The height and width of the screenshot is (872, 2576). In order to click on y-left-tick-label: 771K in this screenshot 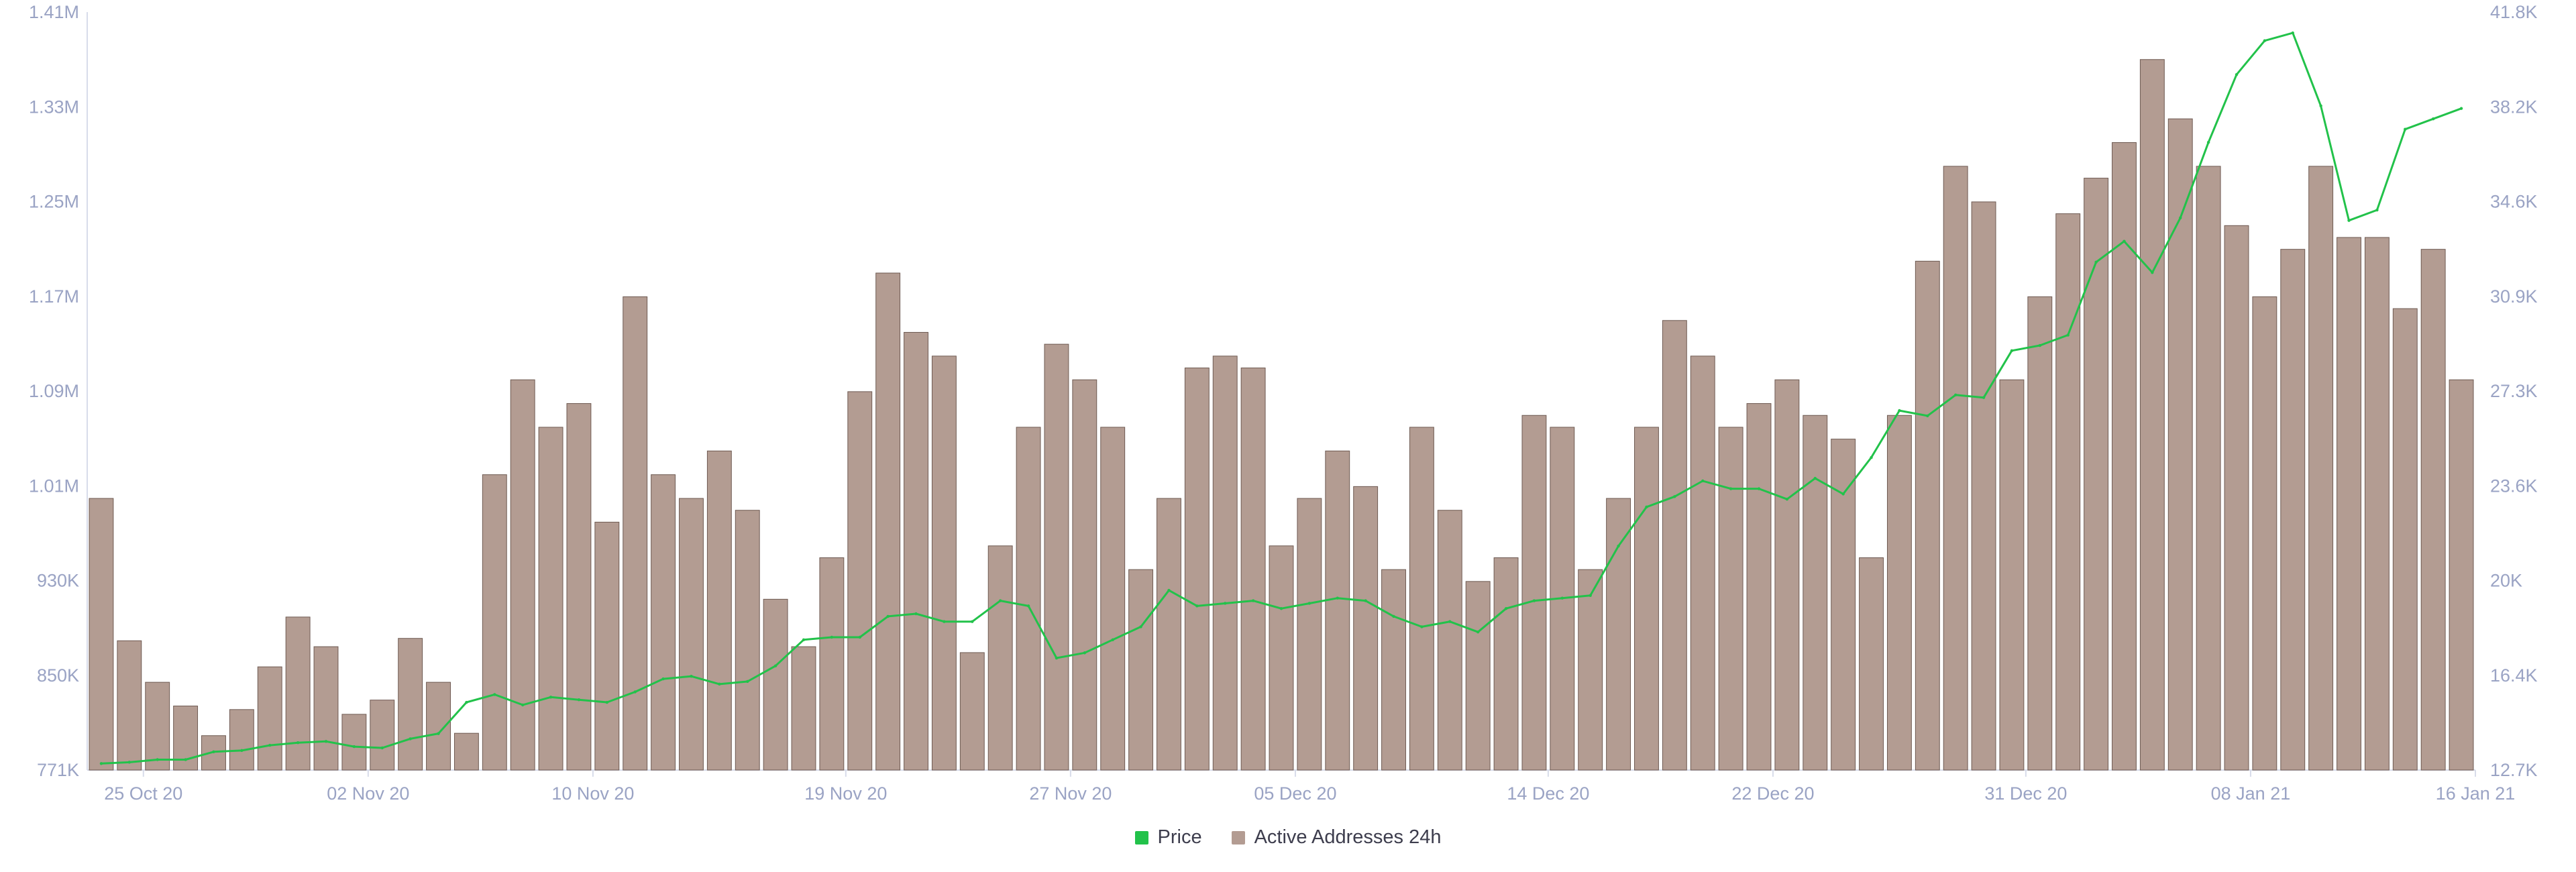, I will do `click(58, 770)`.